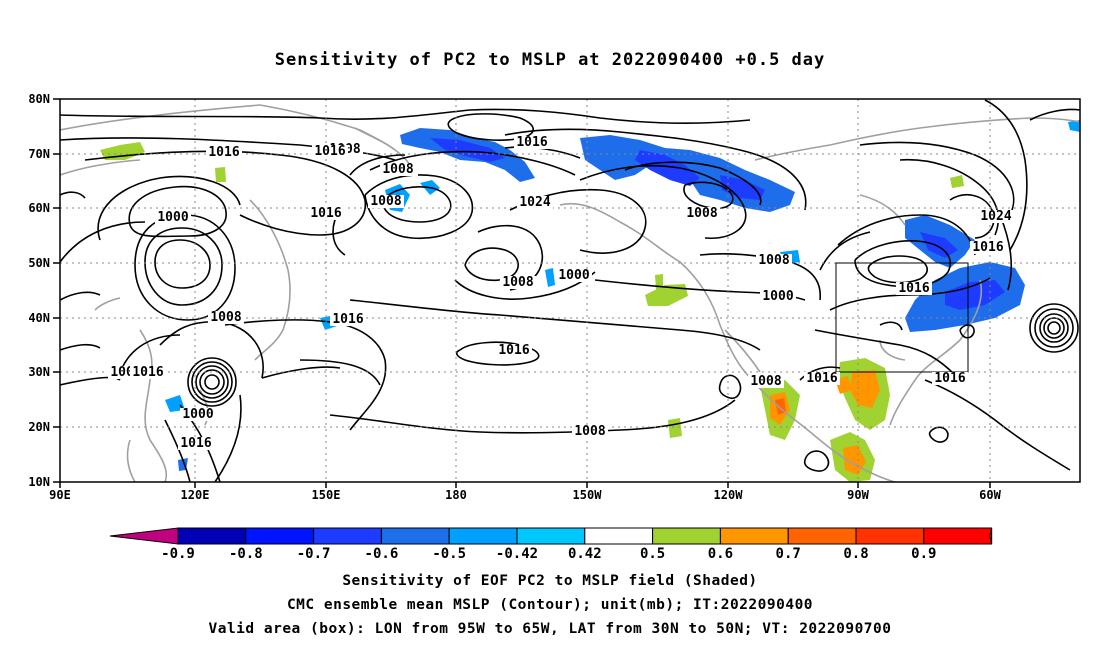 The image size is (1100, 650). Describe the element at coordinates (39, 427) in the screenshot. I see `lat-tick-label: 20N` at that location.